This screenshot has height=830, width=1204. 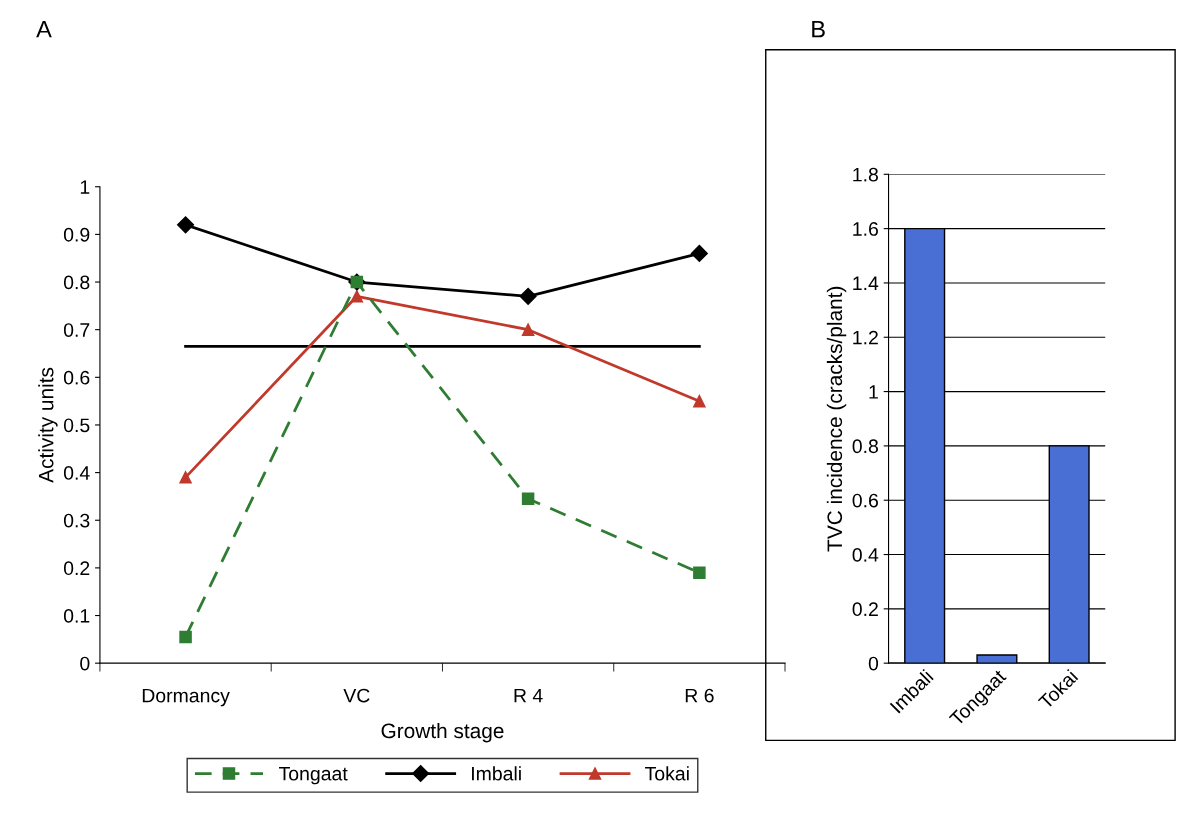 What do you see at coordinates (44, 29) in the screenshot?
I see `chart-title: A` at bounding box center [44, 29].